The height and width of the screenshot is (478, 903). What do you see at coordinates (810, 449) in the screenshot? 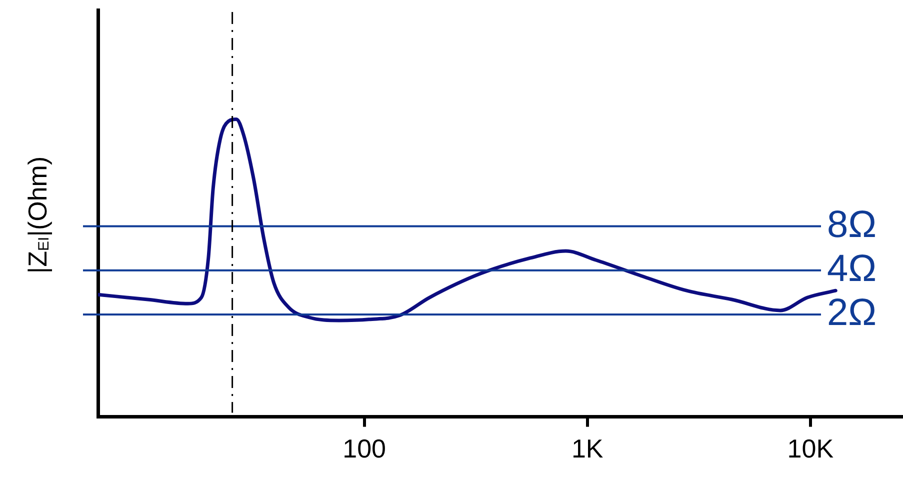
I see `x-tick-label: 10K` at bounding box center [810, 449].